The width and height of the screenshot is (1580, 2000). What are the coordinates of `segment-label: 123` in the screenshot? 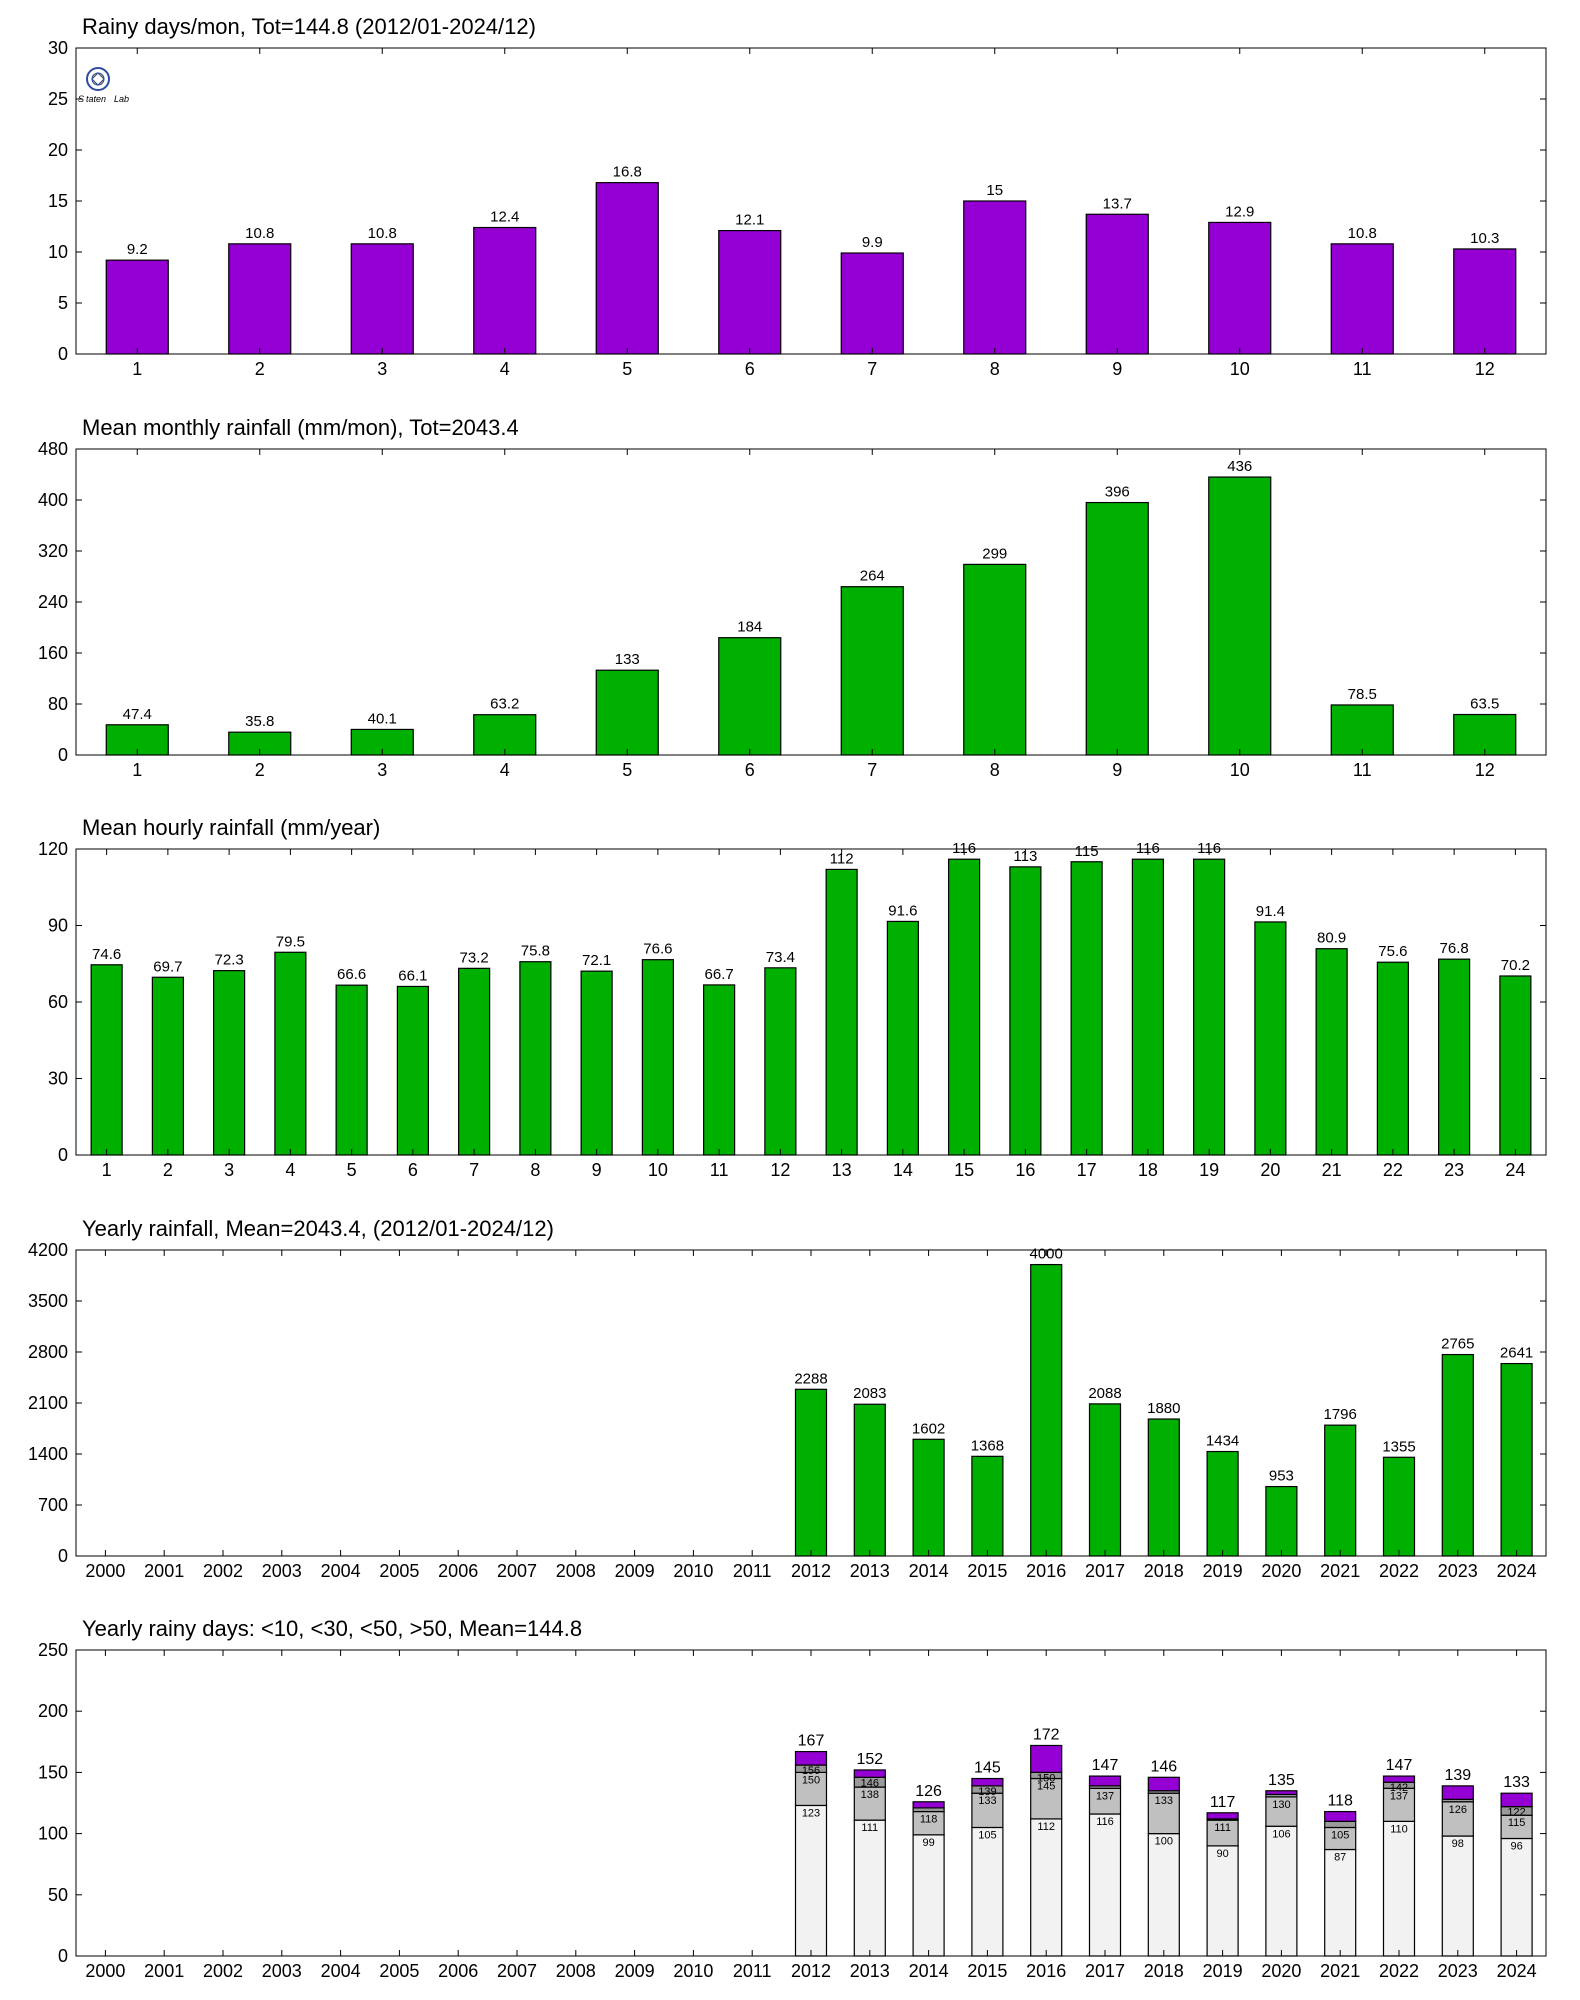 It's located at (811, 1813).